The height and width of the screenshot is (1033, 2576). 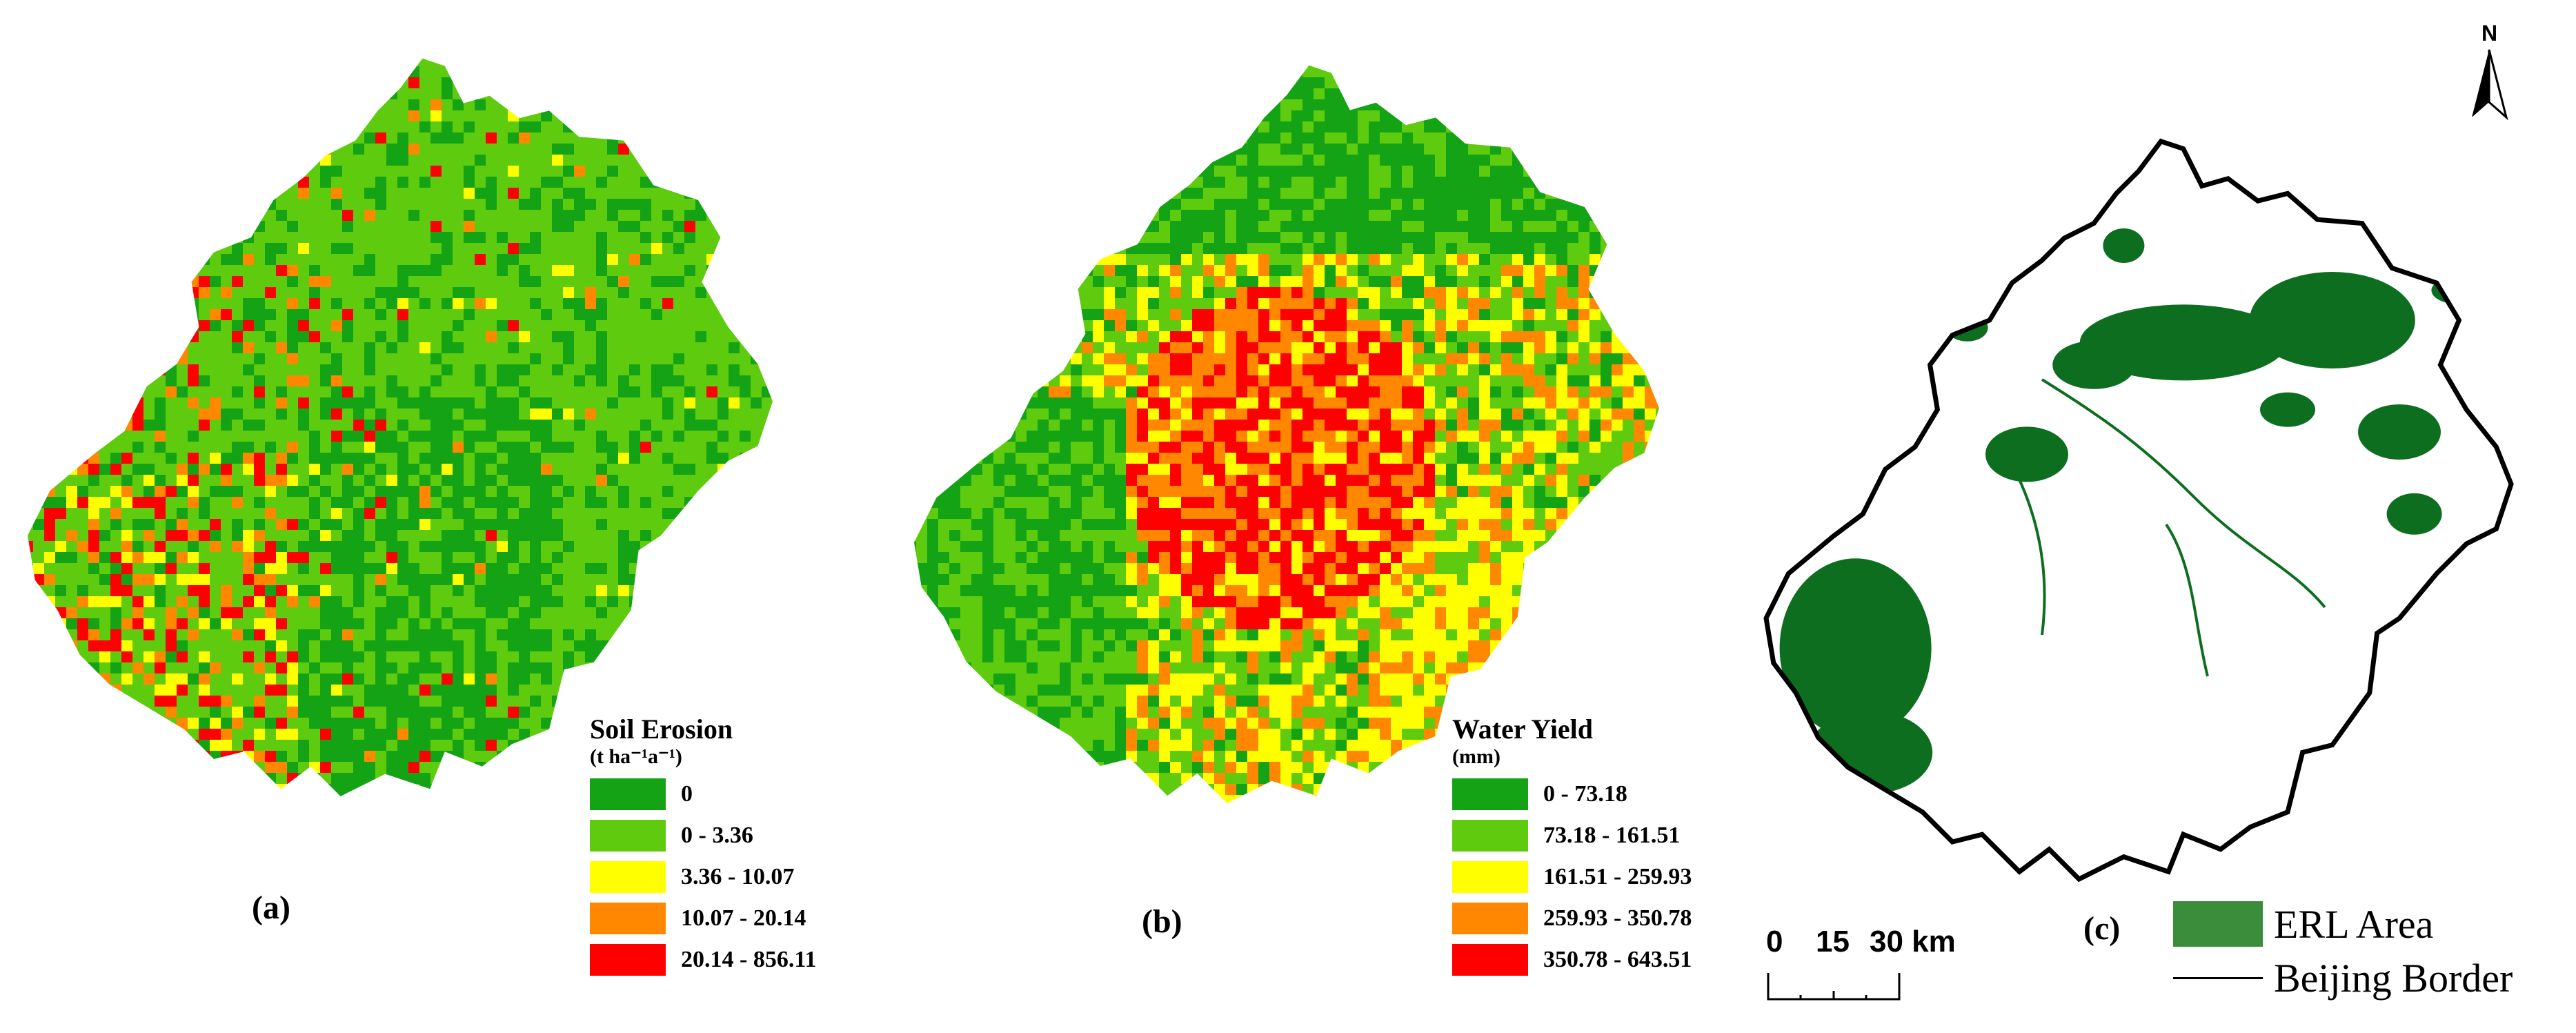 I want to click on legend-class-label: 73.18 - 161.51, so click(x=1612, y=835).